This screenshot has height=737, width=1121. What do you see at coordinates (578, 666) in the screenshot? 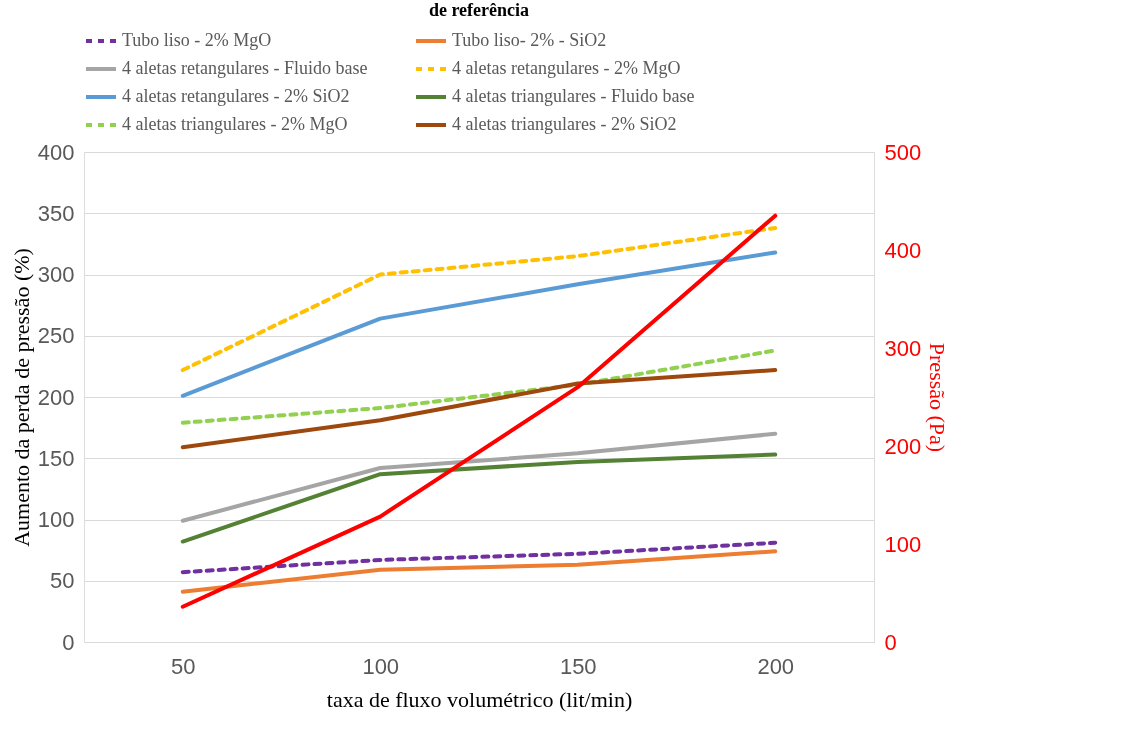
I see `x-tick-label: 150` at bounding box center [578, 666].